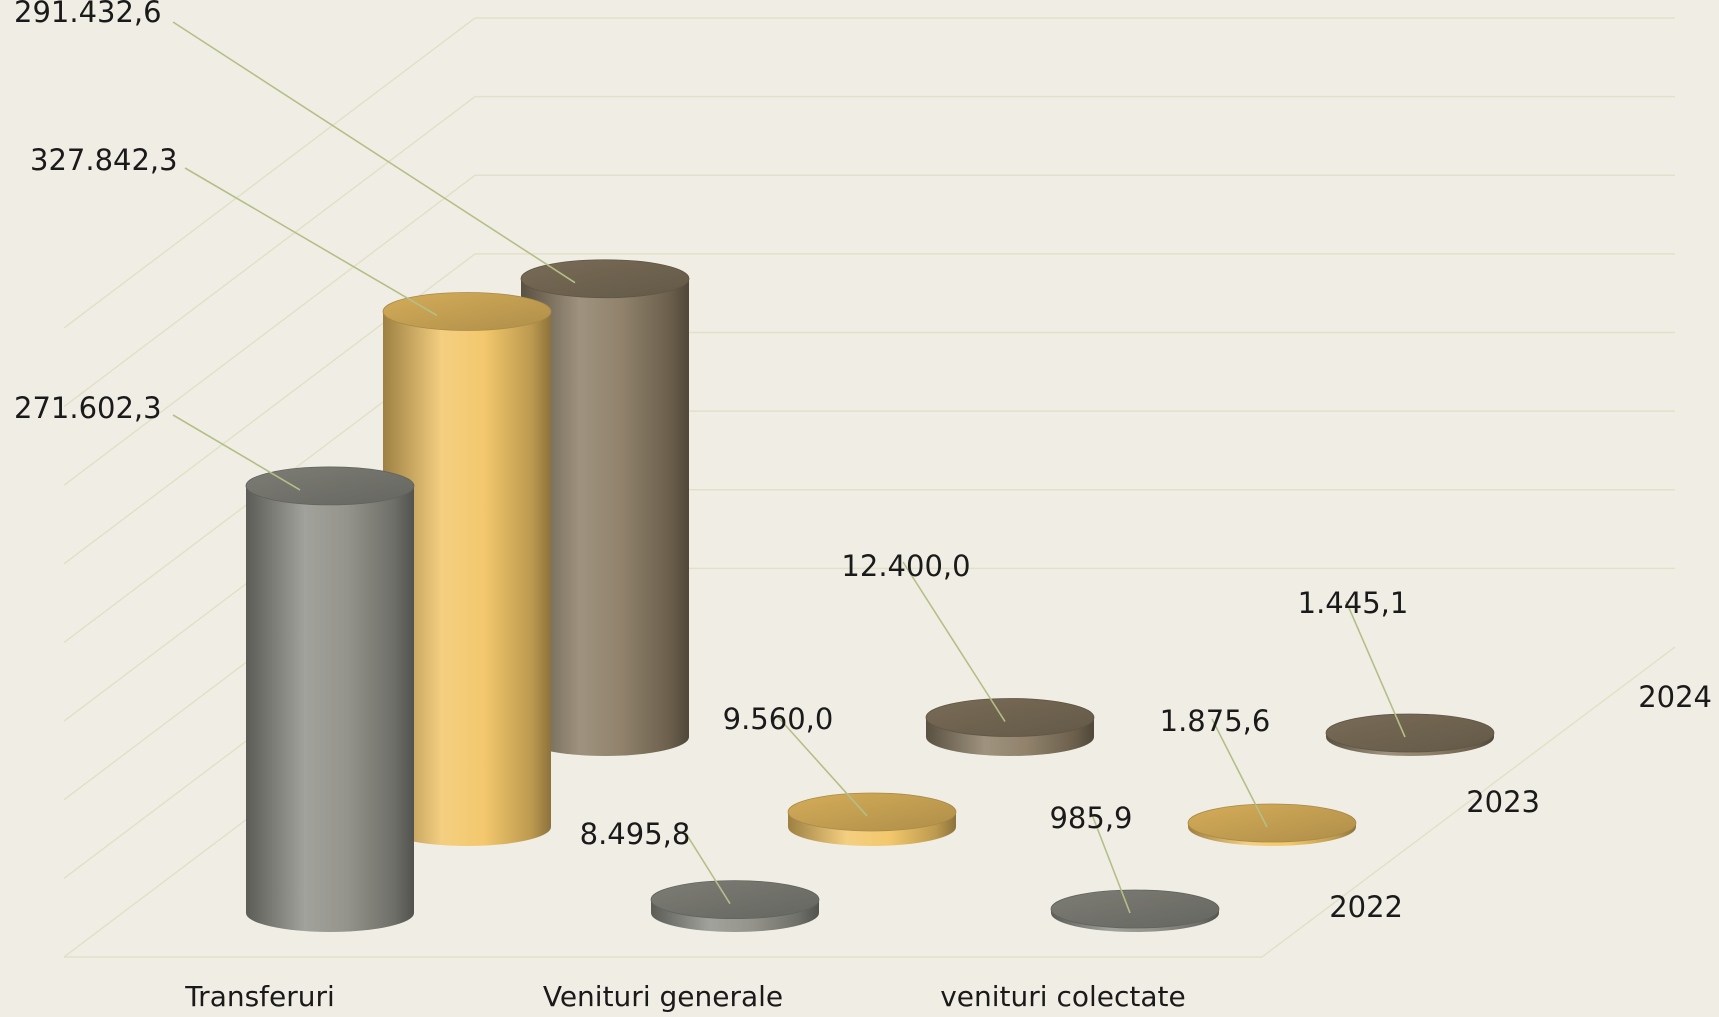  I want to click on category-label: venituri colectate, so click(1063, 996).